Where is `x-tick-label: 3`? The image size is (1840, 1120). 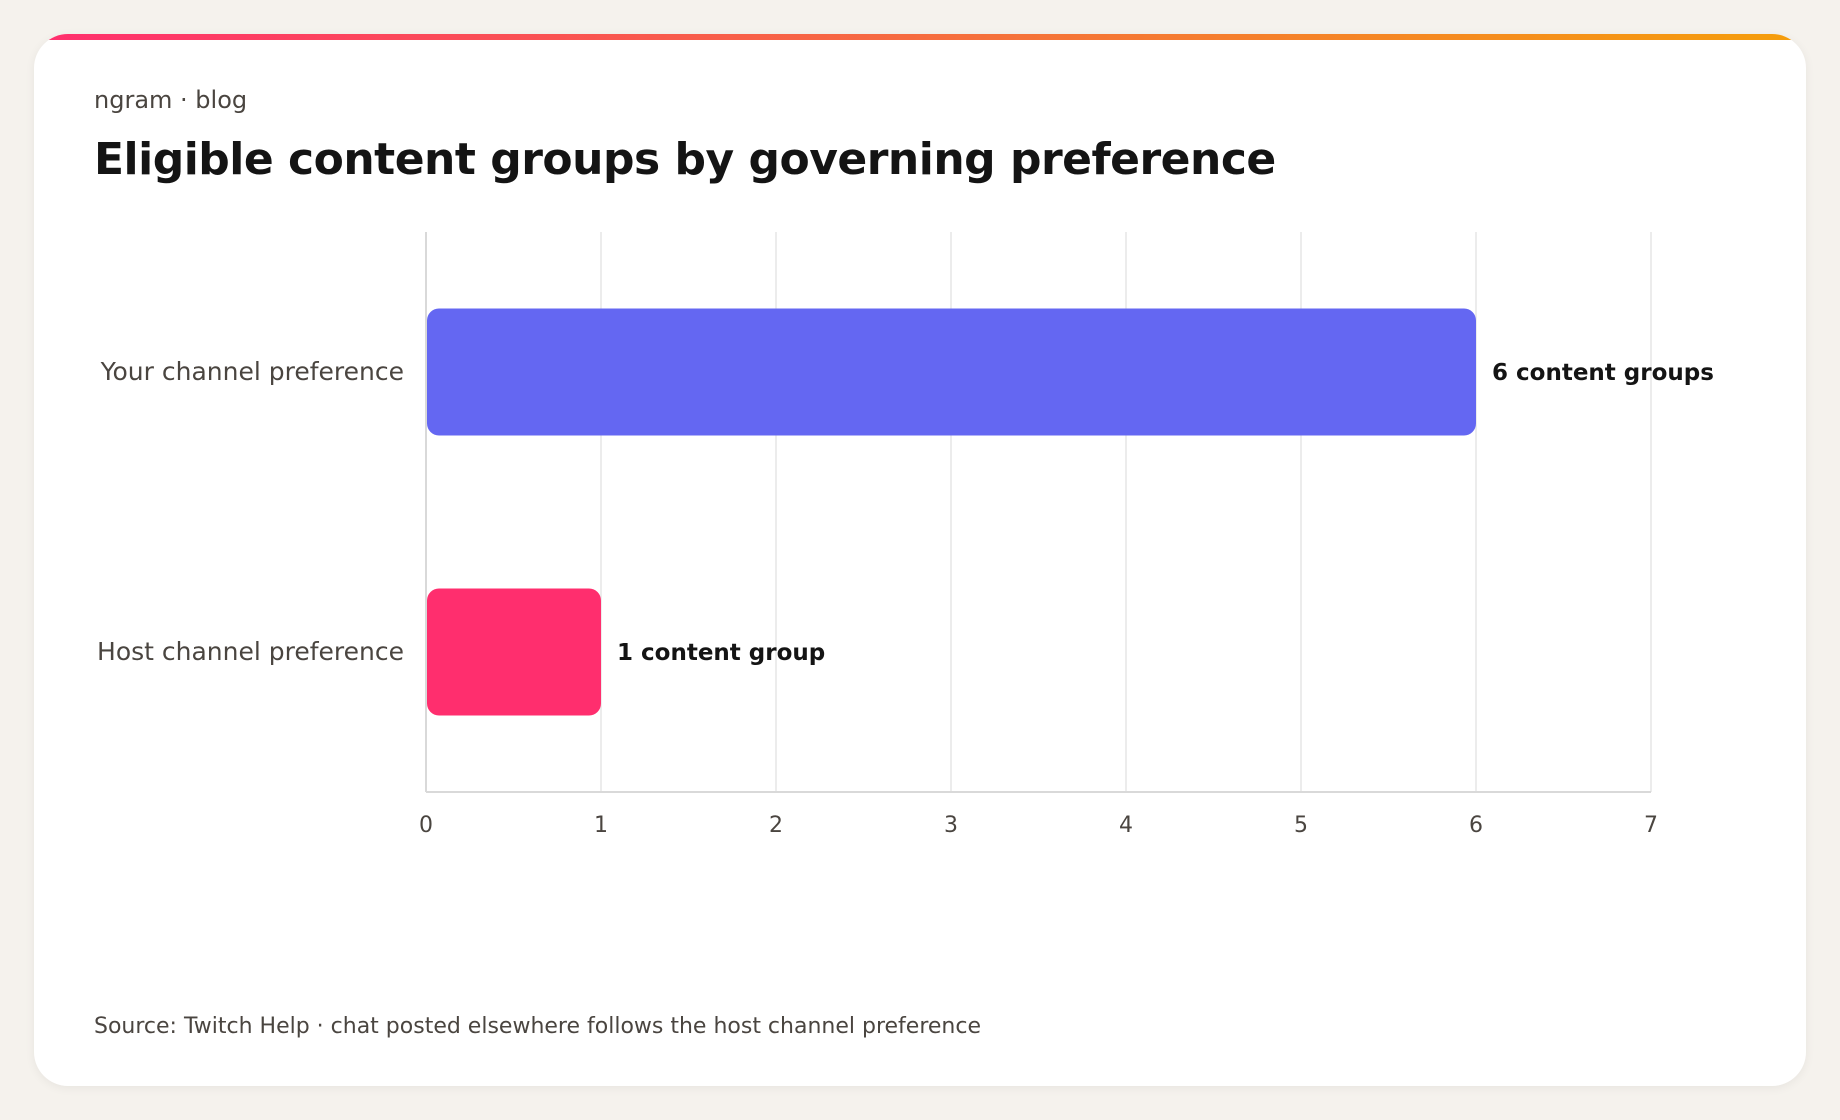
x-tick-label: 3 is located at coordinates (951, 825).